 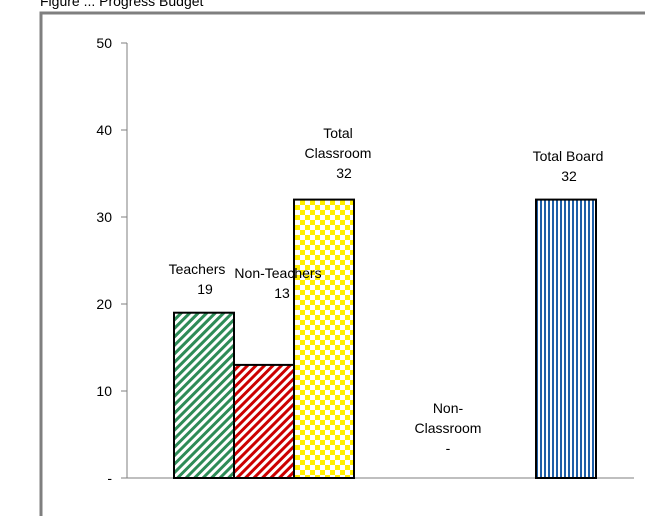 What do you see at coordinates (104, 217) in the screenshot?
I see `y-tick-label: 30` at bounding box center [104, 217].